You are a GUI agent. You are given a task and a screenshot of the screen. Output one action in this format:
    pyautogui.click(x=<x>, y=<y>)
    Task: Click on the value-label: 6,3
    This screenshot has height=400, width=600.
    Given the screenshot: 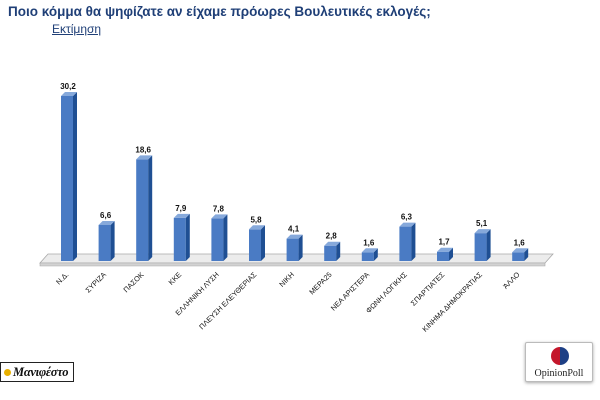 What is the action you would take?
    pyautogui.click(x=407, y=217)
    